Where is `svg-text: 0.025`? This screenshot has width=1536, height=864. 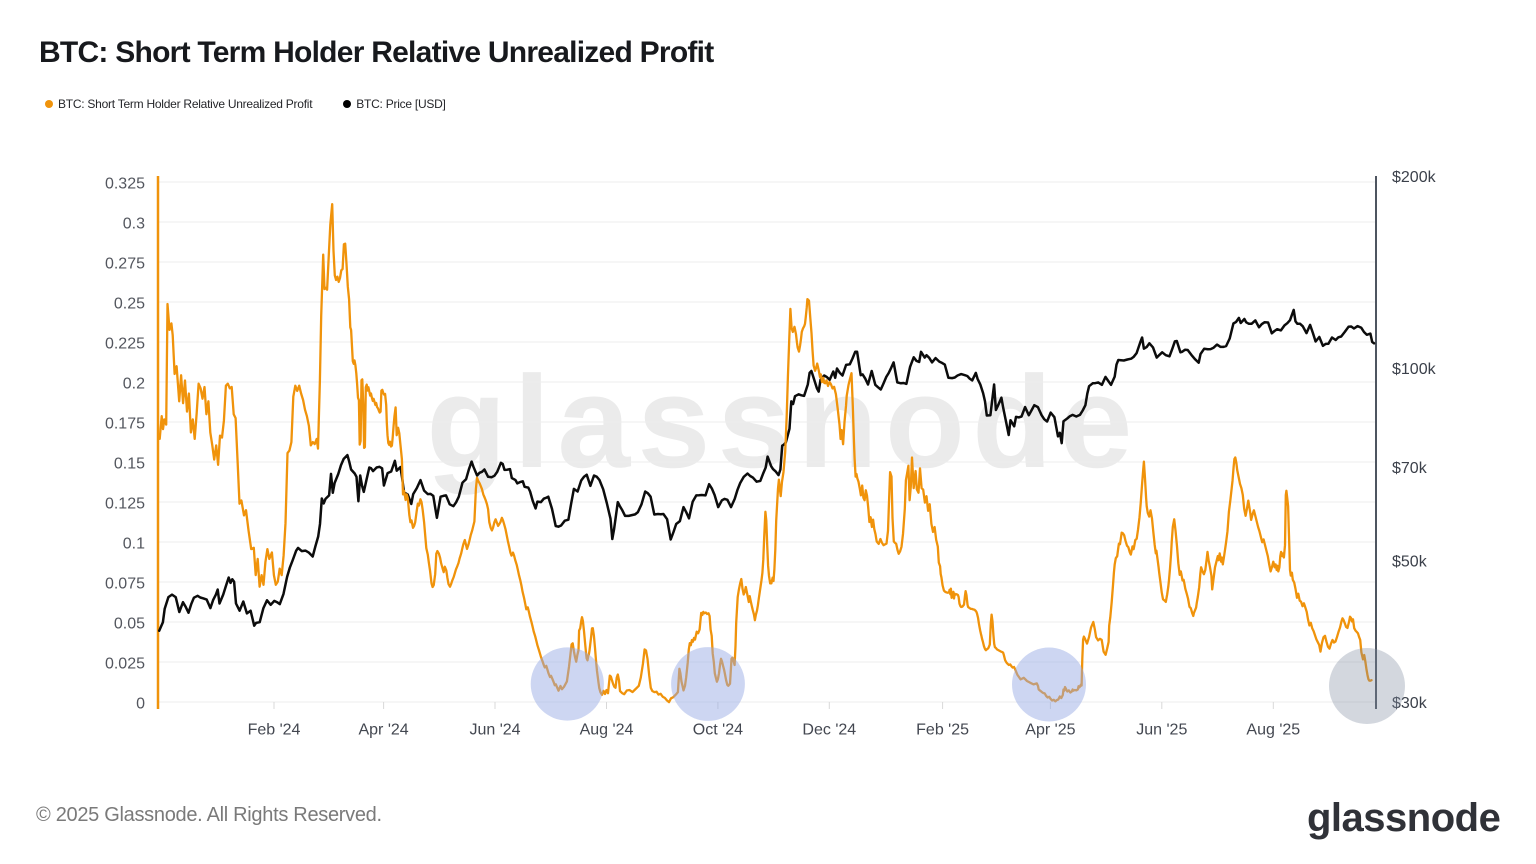
svg-text: 0.025 is located at coordinates (125, 664).